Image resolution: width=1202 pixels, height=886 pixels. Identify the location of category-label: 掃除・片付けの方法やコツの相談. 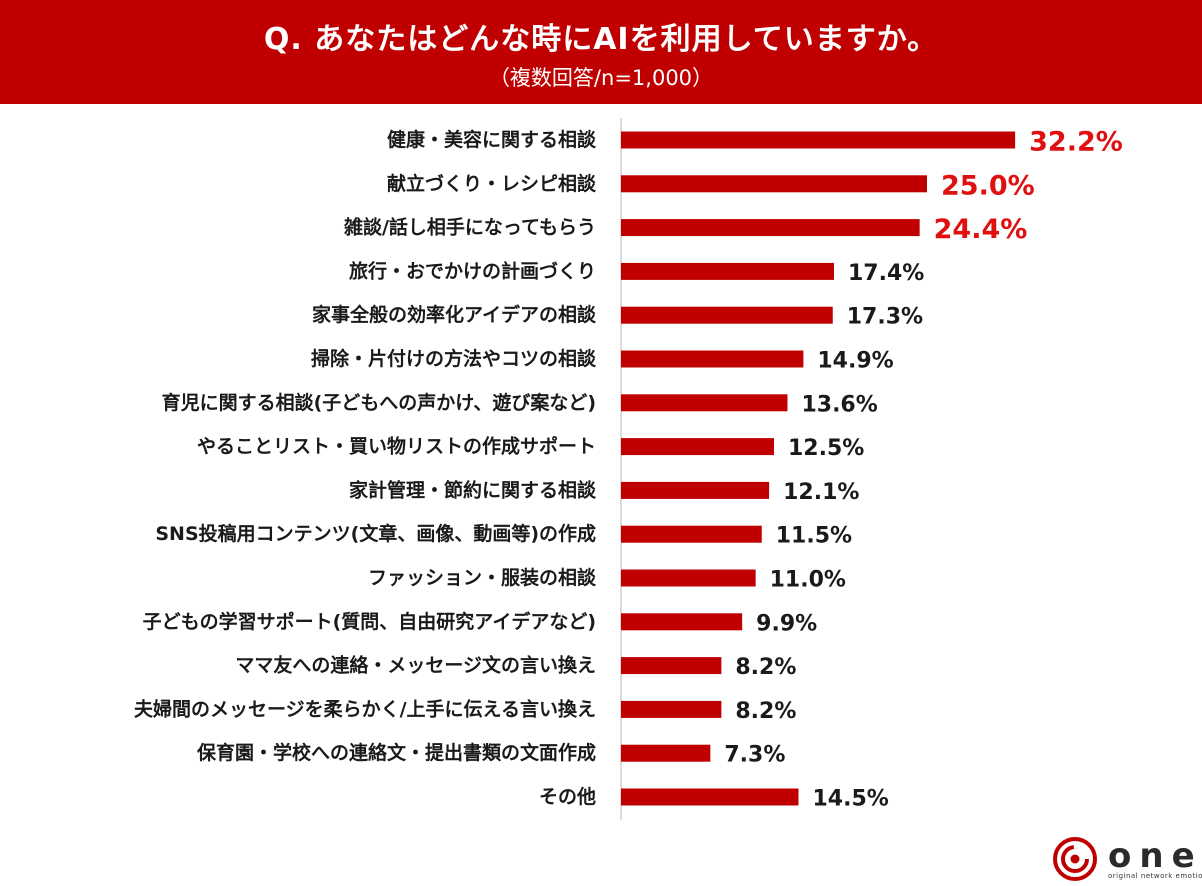
(454, 358).